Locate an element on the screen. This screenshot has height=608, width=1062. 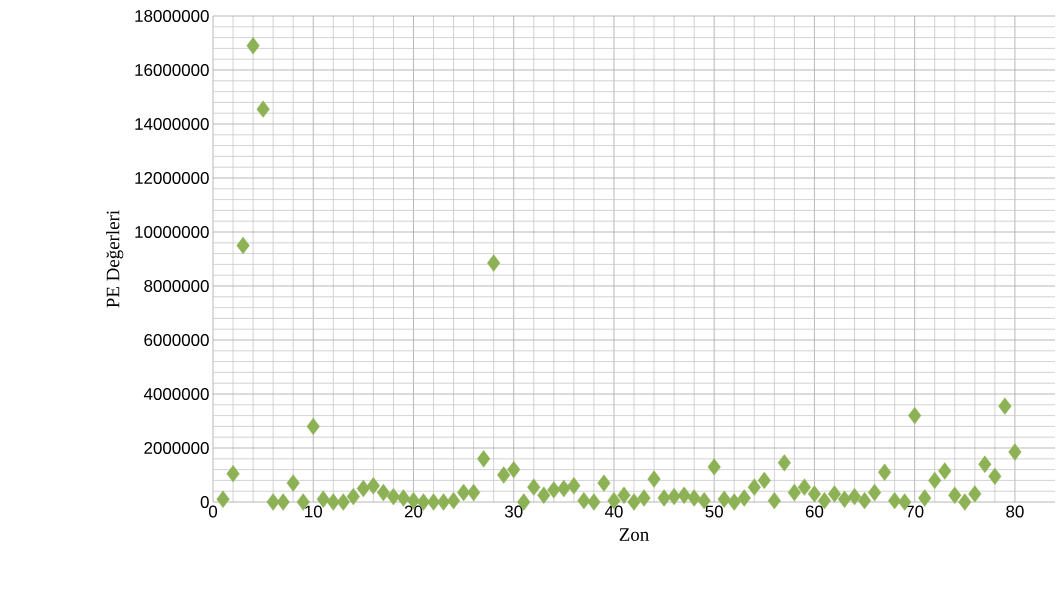
x-tick-label: 80 is located at coordinates (1015, 511).